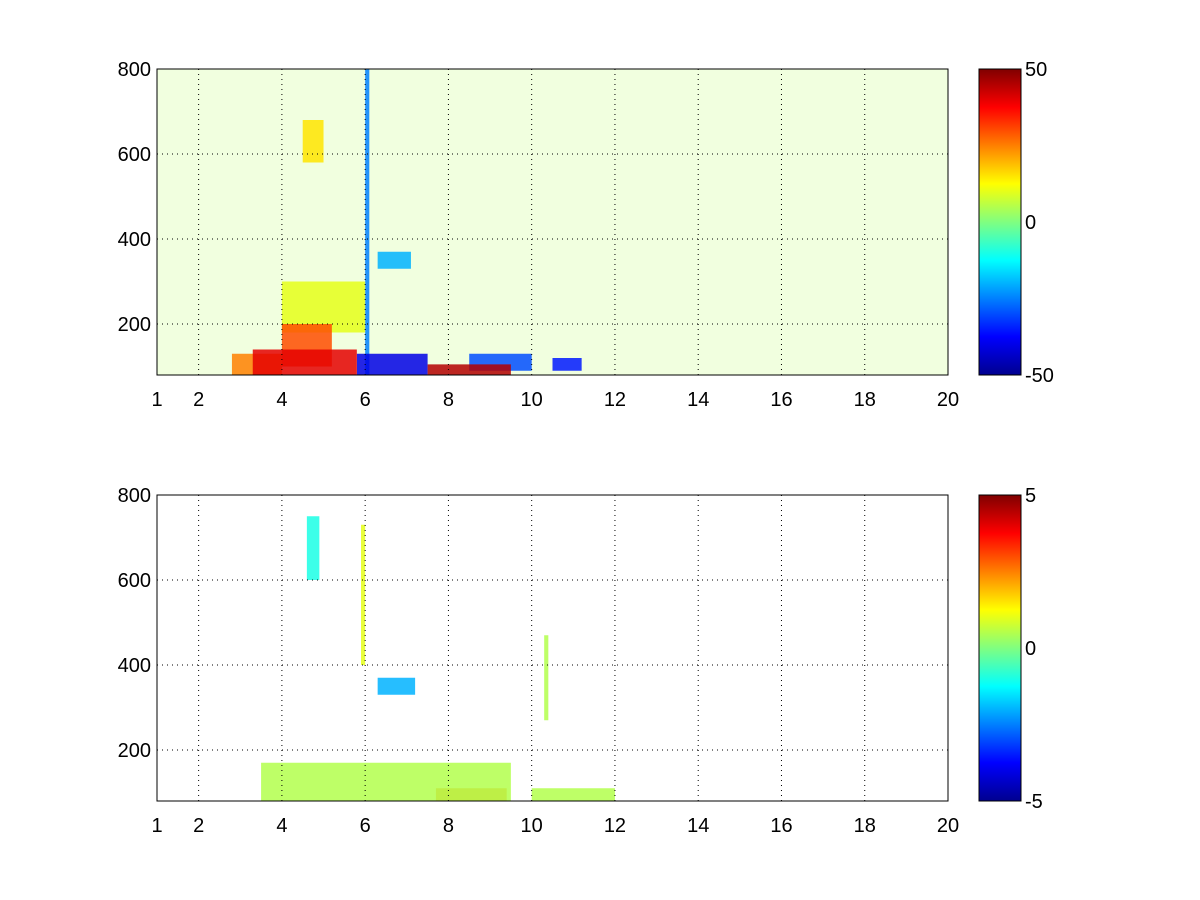 The width and height of the screenshot is (1200, 900). What do you see at coordinates (1030, 496) in the screenshot?
I see `colorbar-tick-label: 5` at bounding box center [1030, 496].